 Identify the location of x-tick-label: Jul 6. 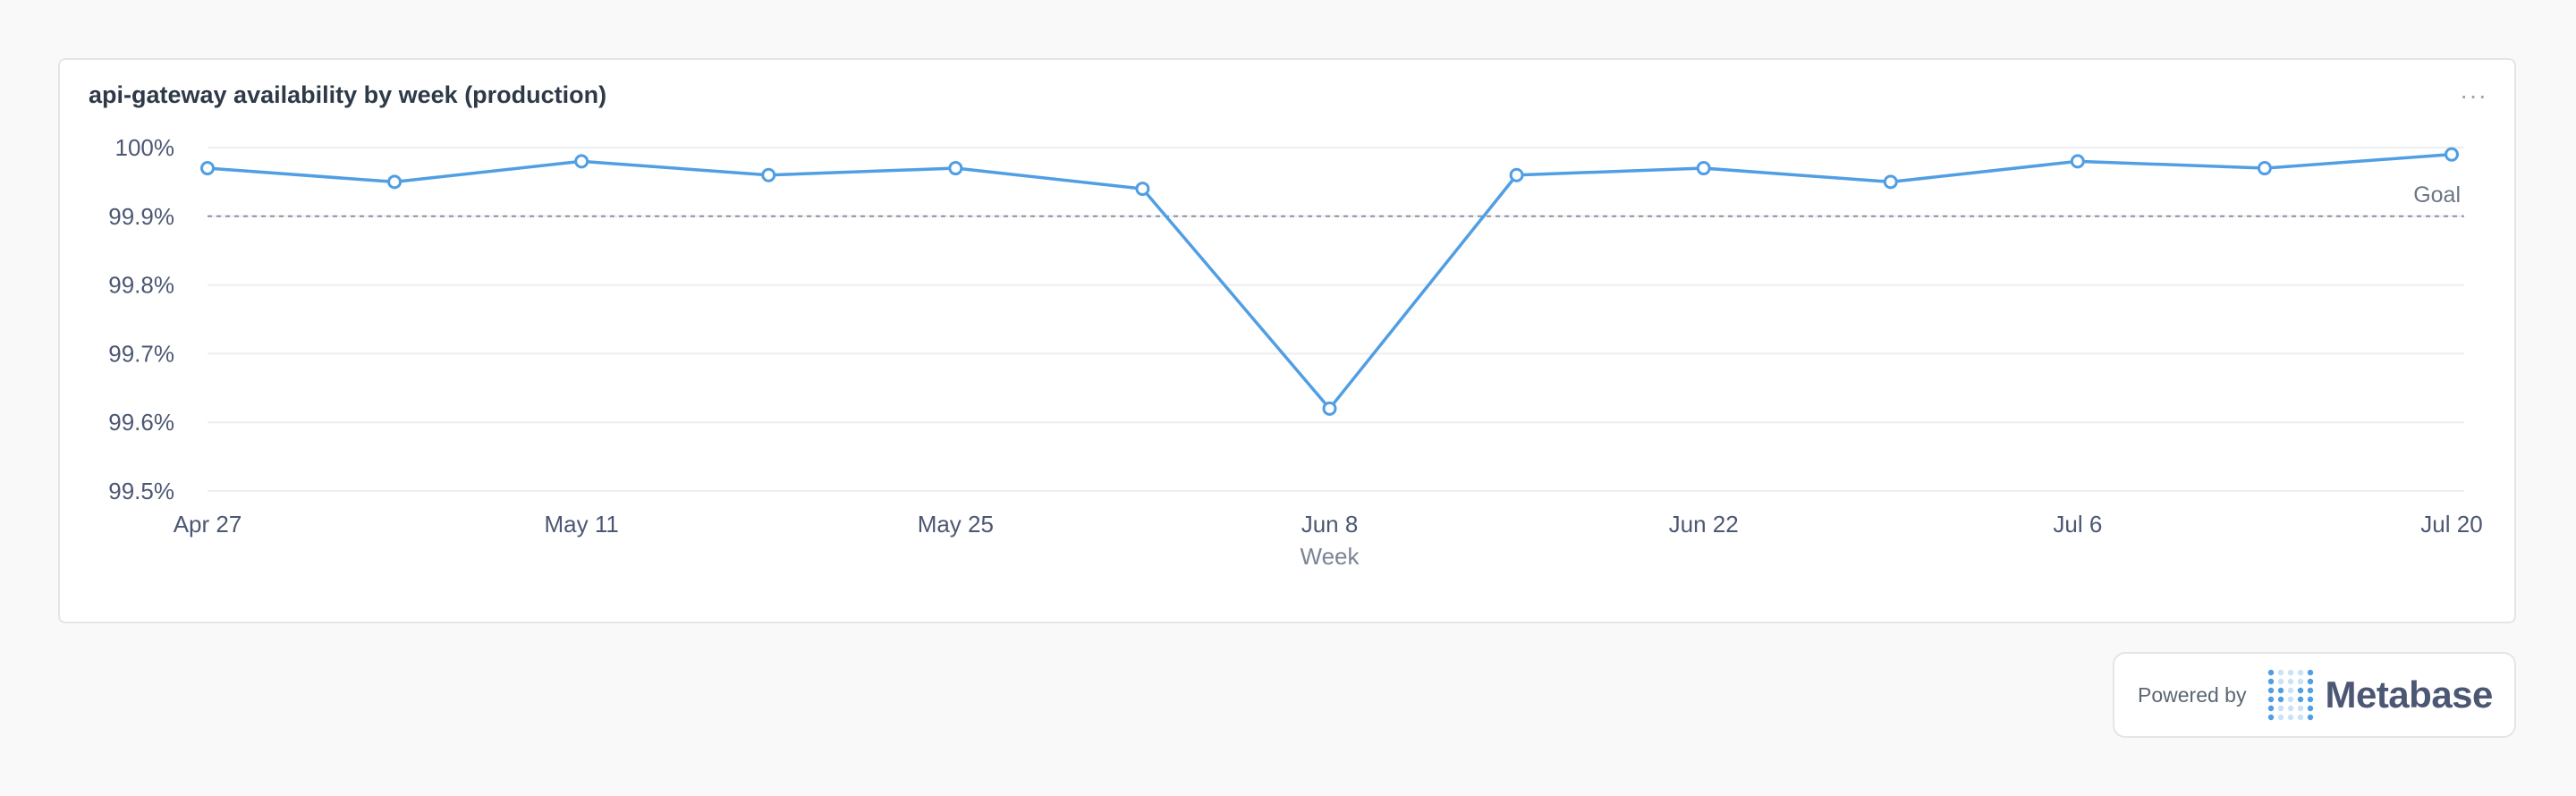
(2077, 524).